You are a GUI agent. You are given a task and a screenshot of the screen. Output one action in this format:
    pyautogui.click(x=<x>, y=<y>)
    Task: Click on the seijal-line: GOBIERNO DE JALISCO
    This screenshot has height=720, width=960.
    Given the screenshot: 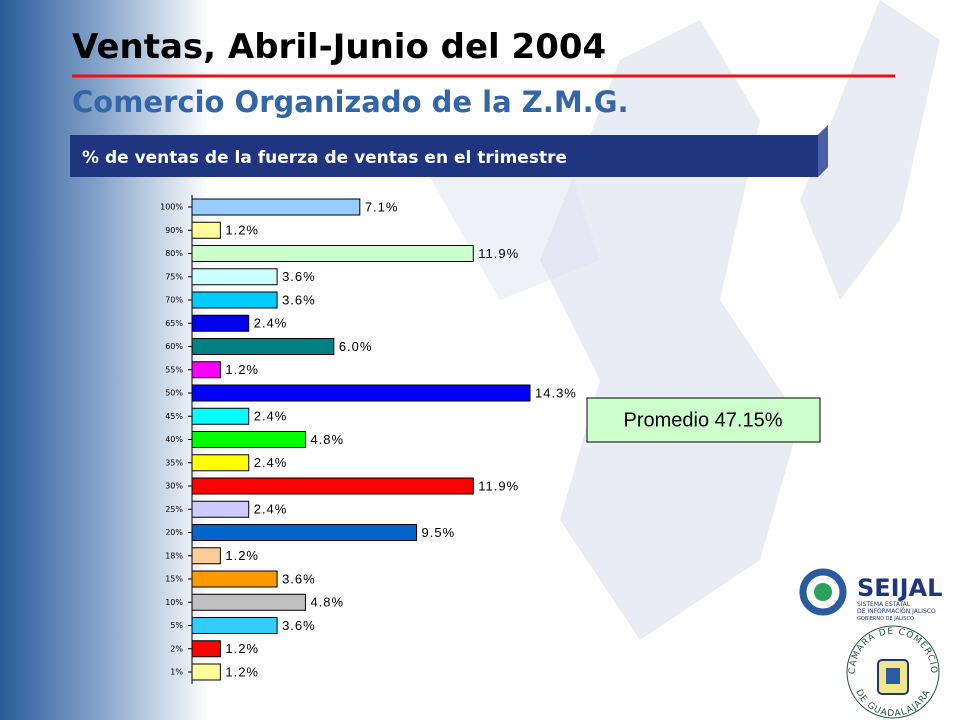 What is the action you would take?
    pyautogui.click(x=885, y=619)
    